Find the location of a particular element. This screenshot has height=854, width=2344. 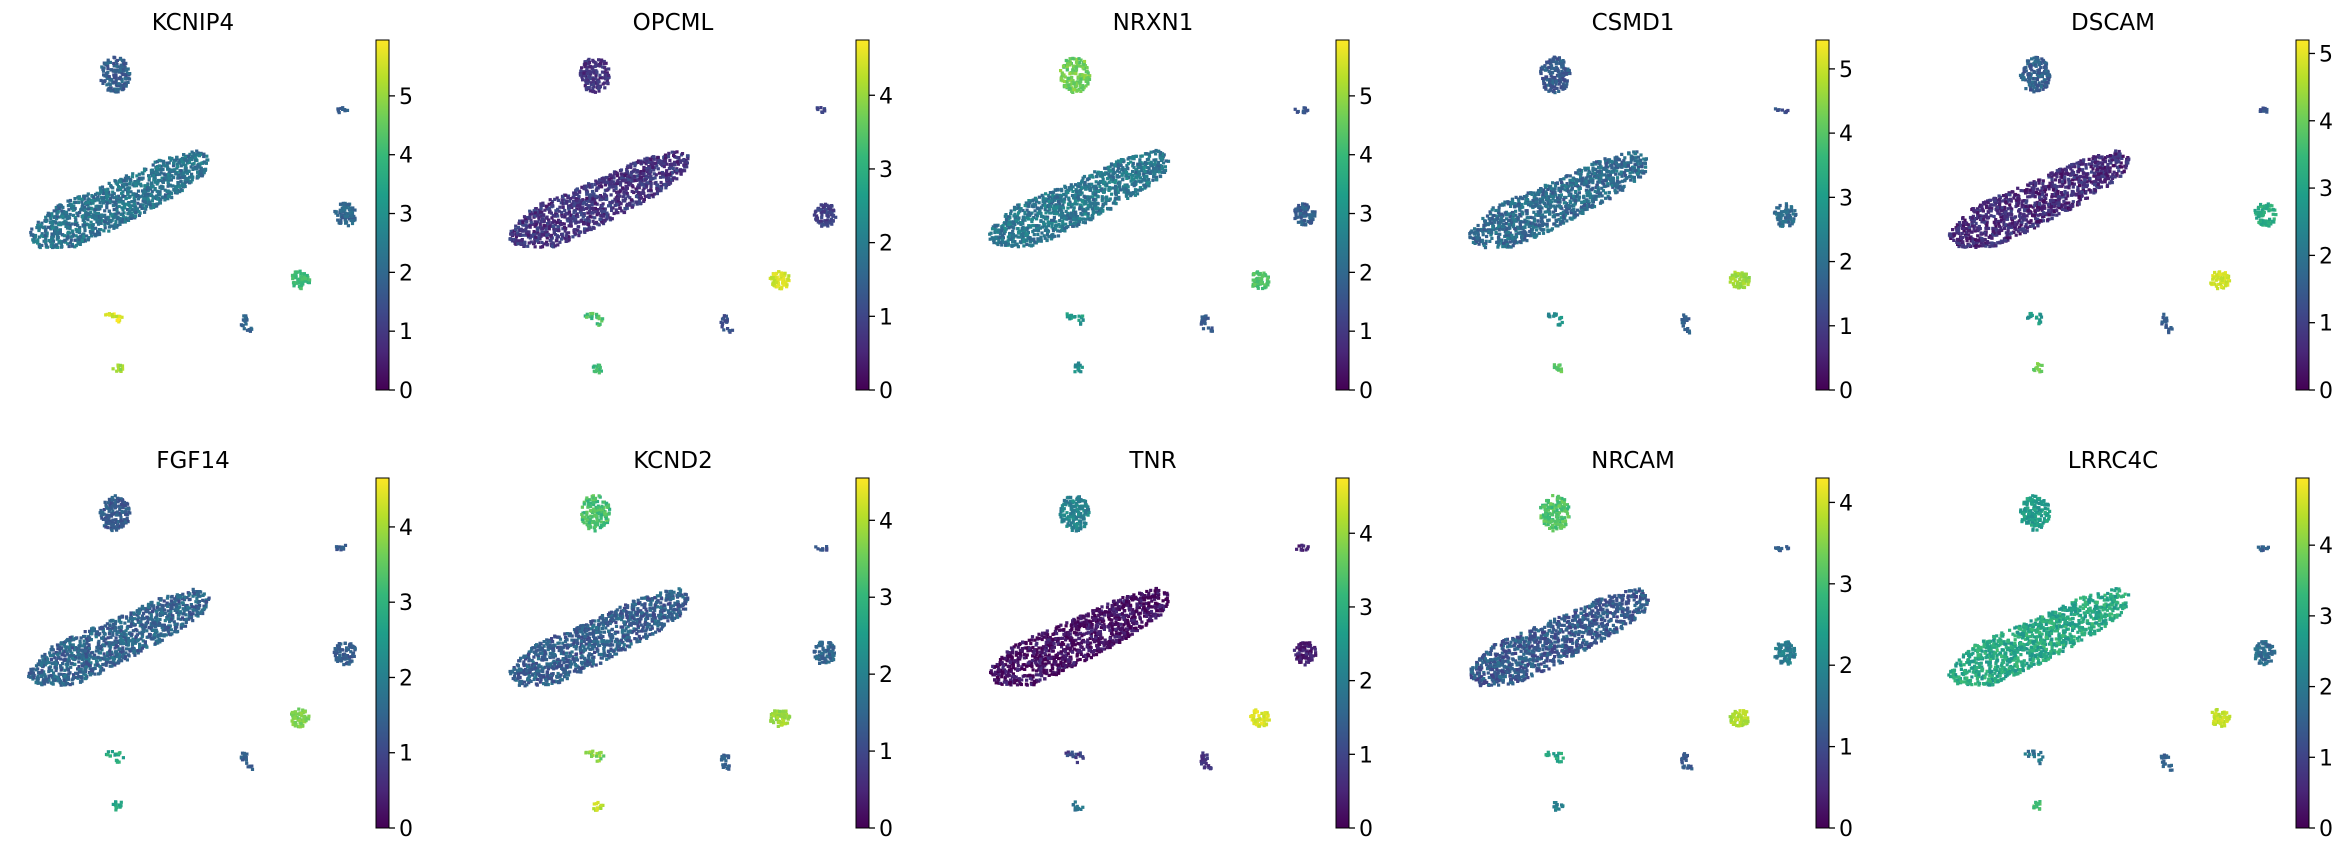

panel-title: OPCML is located at coordinates (673, 23).